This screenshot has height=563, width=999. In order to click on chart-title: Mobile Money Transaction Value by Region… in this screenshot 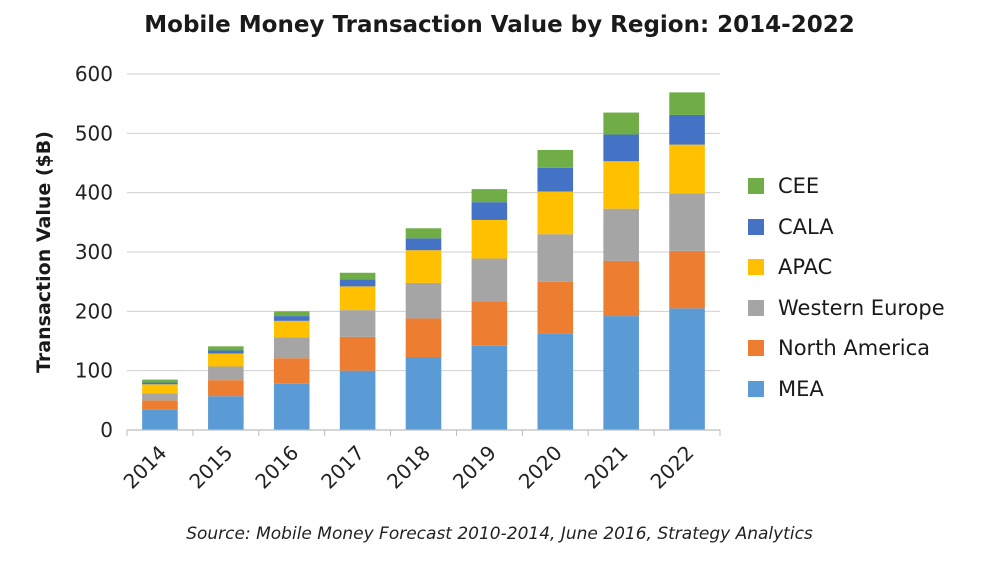, I will do `click(499, 25)`.